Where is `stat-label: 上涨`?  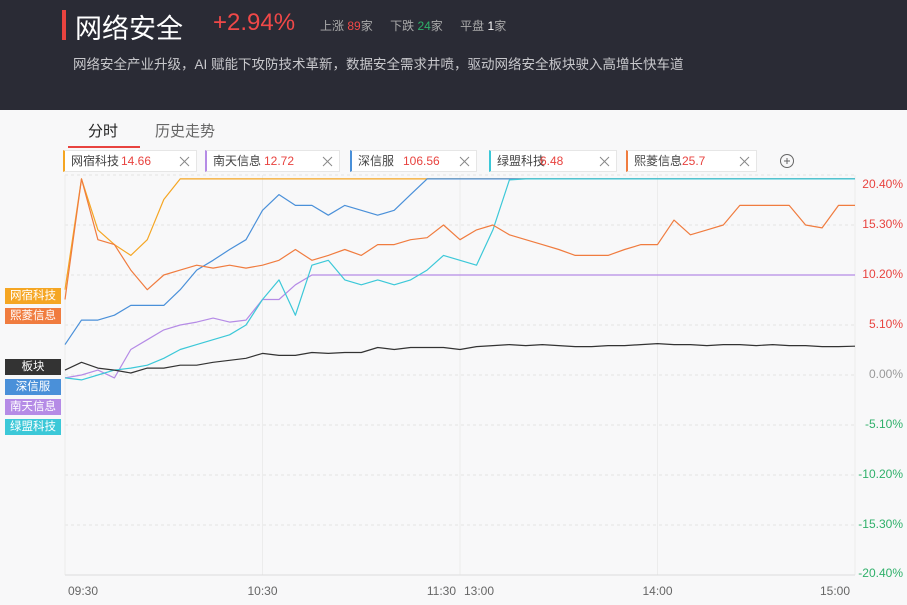
stat-label: 上涨 is located at coordinates (332, 26).